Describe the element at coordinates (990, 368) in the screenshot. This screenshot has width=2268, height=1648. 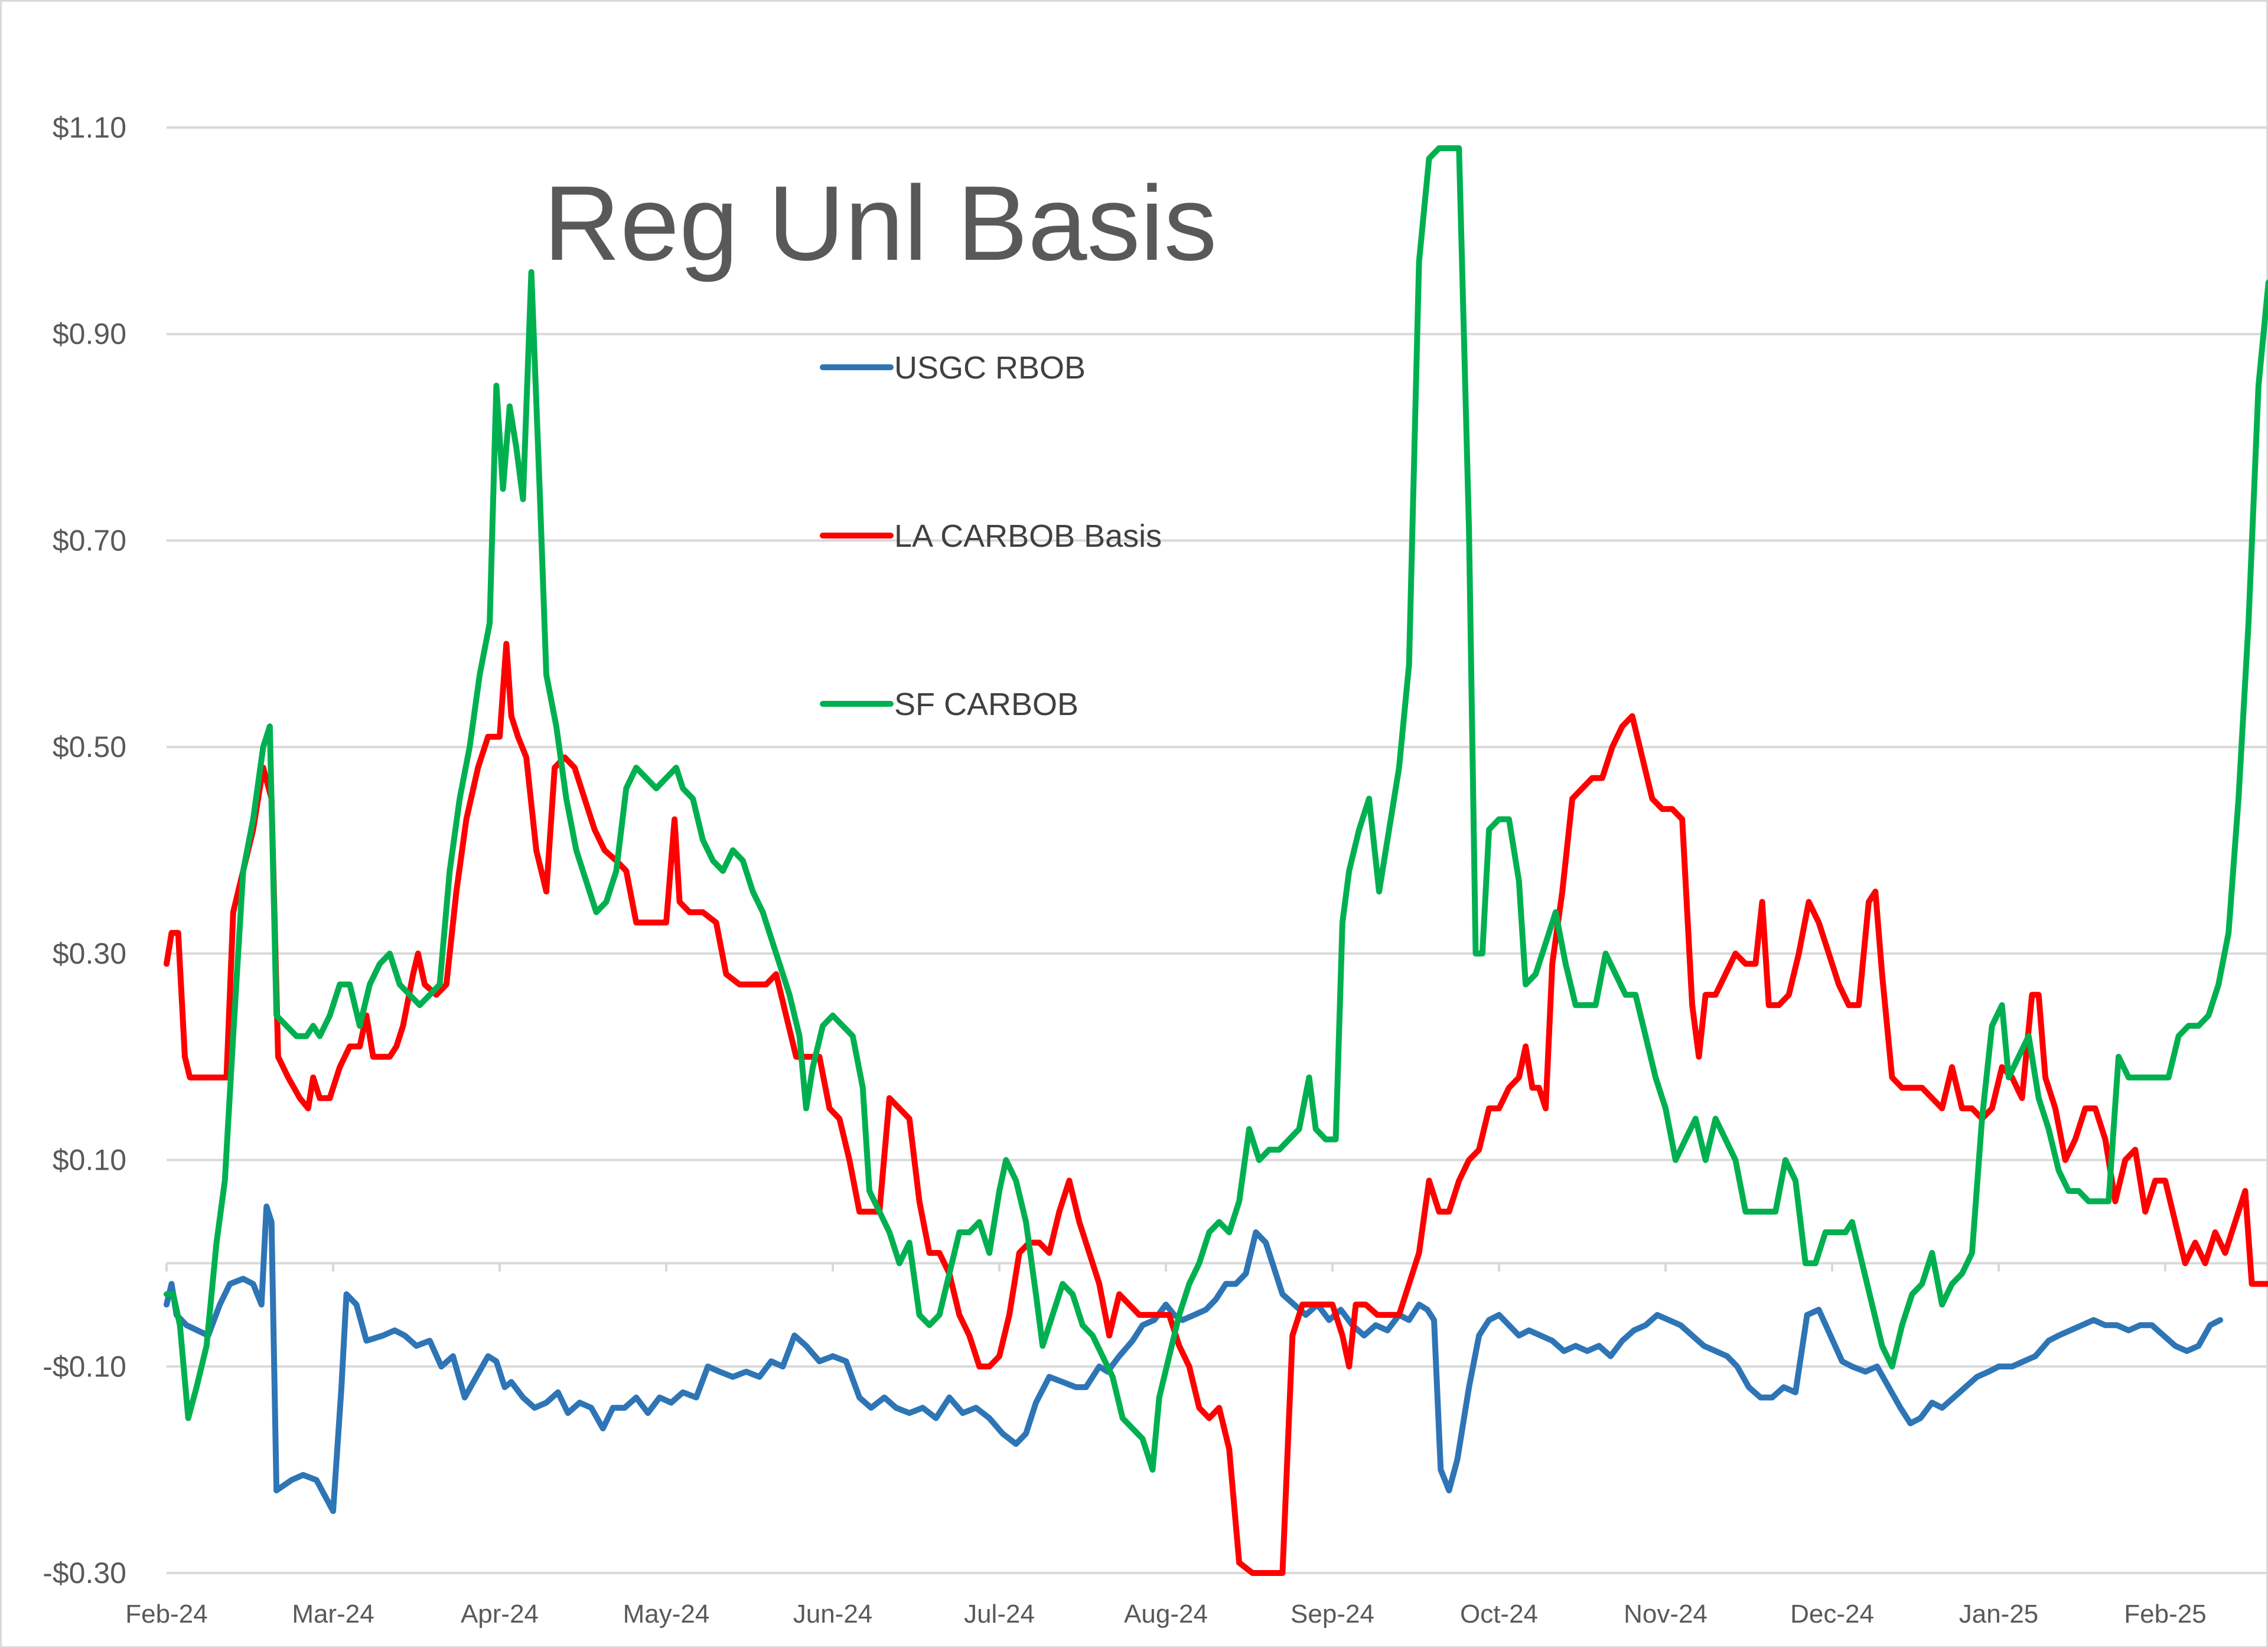
I see `legend-label-usgc-rbob: USGC RBOB` at that location.